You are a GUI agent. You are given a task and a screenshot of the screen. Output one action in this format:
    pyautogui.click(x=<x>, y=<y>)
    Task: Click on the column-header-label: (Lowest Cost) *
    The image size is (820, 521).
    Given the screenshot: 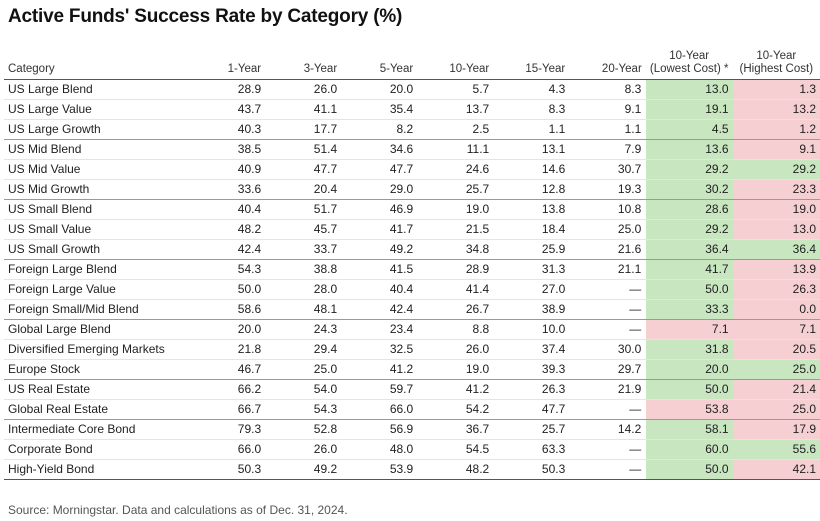 What is the action you would take?
    pyautogui.click(x=689, y=69)
    